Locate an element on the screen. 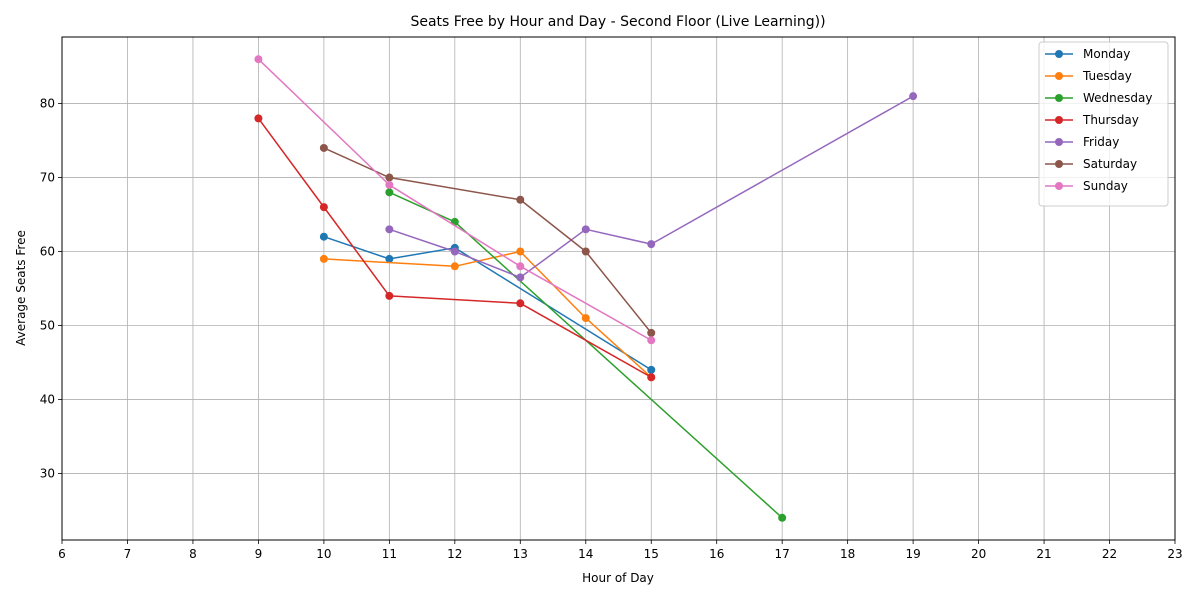  x-tick-label: 7 is located at coordinates (128, 554).